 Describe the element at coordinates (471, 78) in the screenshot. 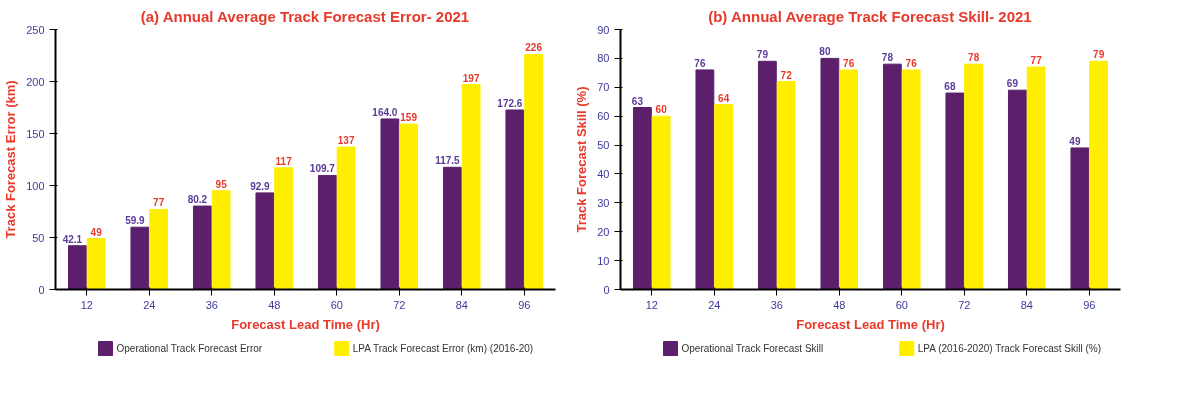

I see `data-label: 197` at that location.